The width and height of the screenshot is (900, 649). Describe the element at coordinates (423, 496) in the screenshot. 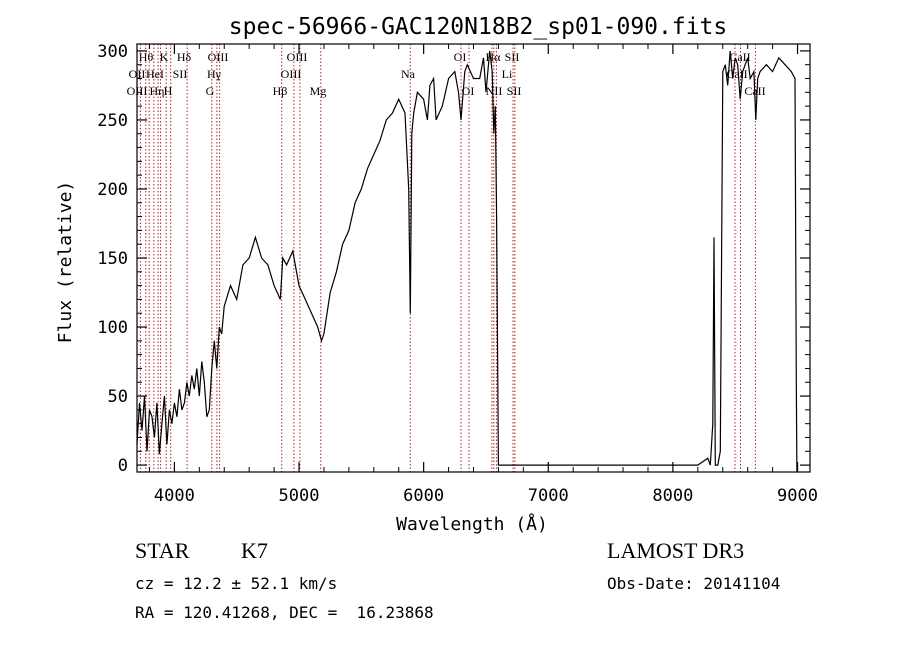

I see `x-tick-label-6000: 6000` at that location.